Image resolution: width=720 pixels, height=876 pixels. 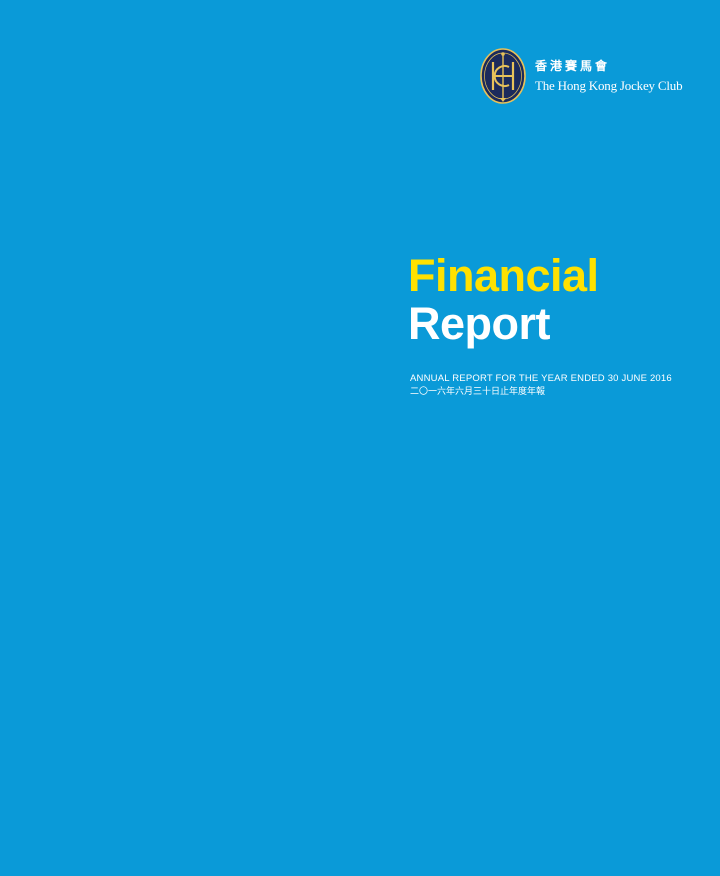 I want to click on hkjc-emblem-icon, so click(x=503, y=76).